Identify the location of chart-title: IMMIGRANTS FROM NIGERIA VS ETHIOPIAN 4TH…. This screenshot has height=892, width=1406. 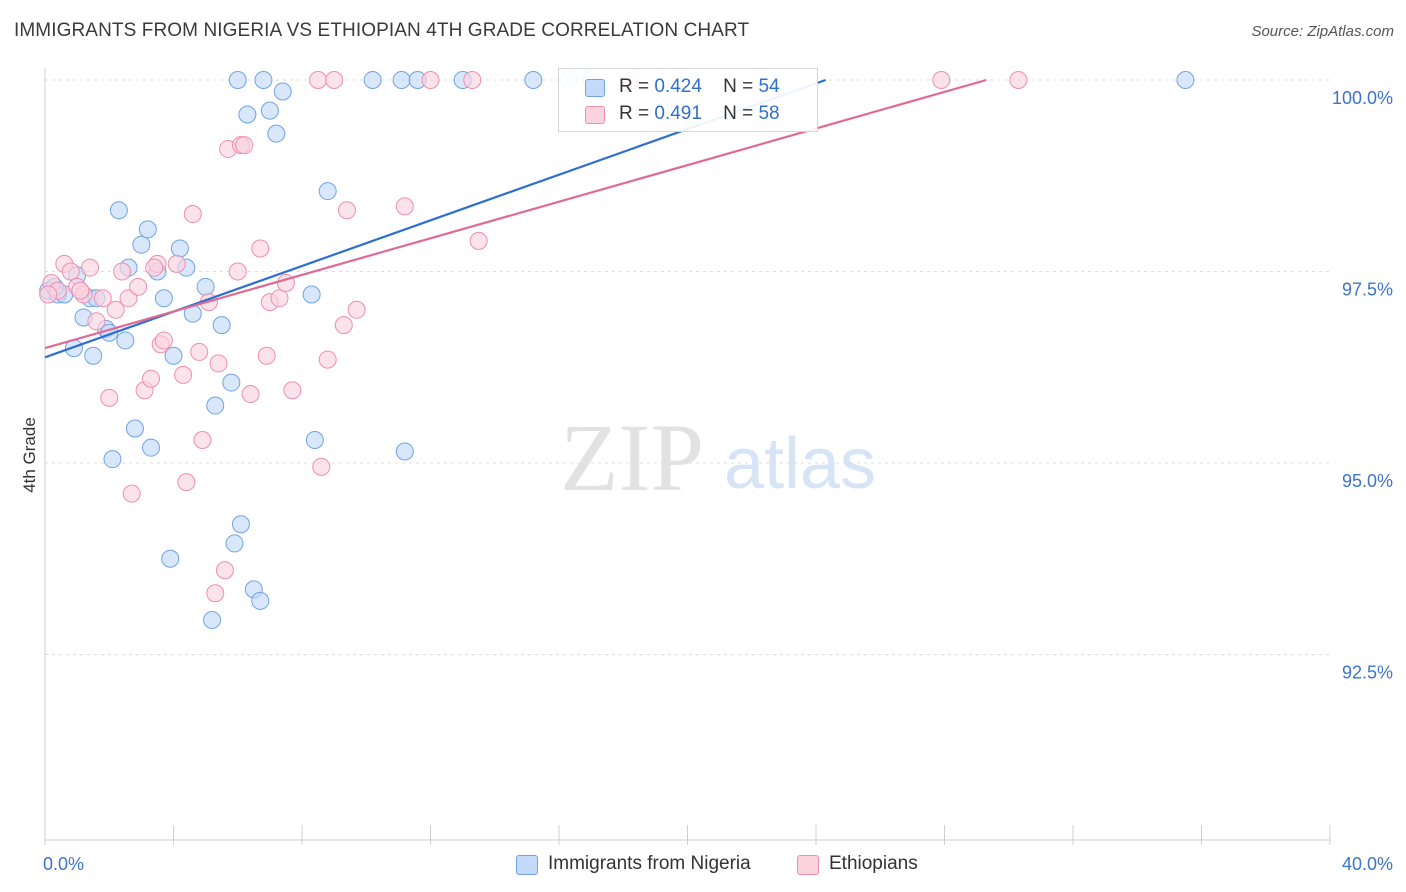
(382, 30).